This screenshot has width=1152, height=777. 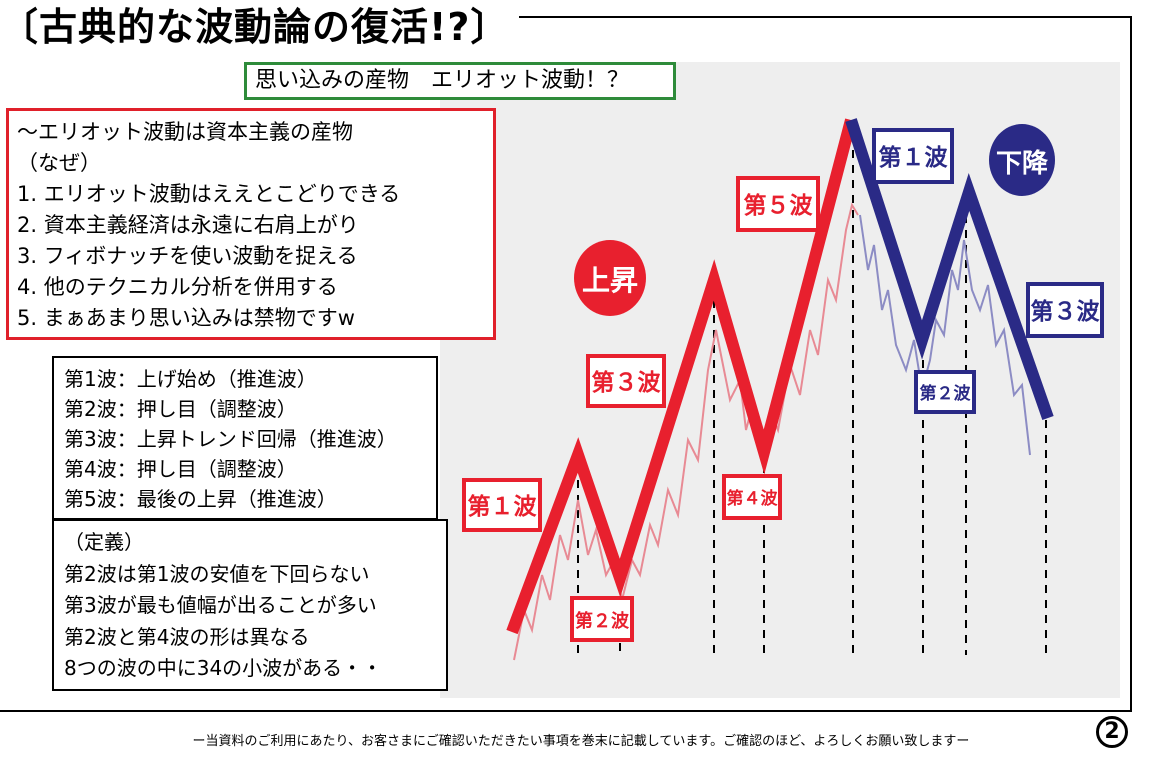 I want to click on reason-item: 5. まぁあまり思い込みは禁物ですw, so click(x=186, y=318).